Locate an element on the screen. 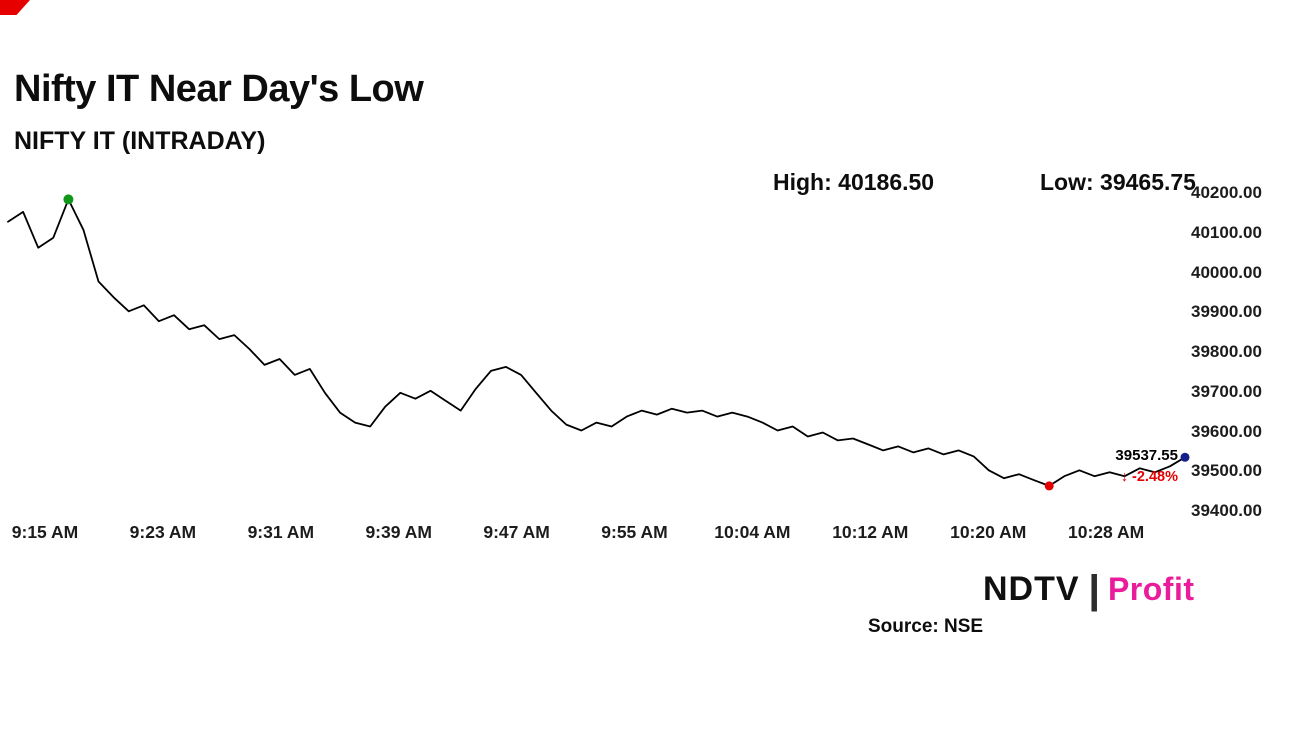 Image resolution: width=1296 pixels, height=729 pixels. y-axis-label: 39800.00 is located at coordinates (1226, 351).